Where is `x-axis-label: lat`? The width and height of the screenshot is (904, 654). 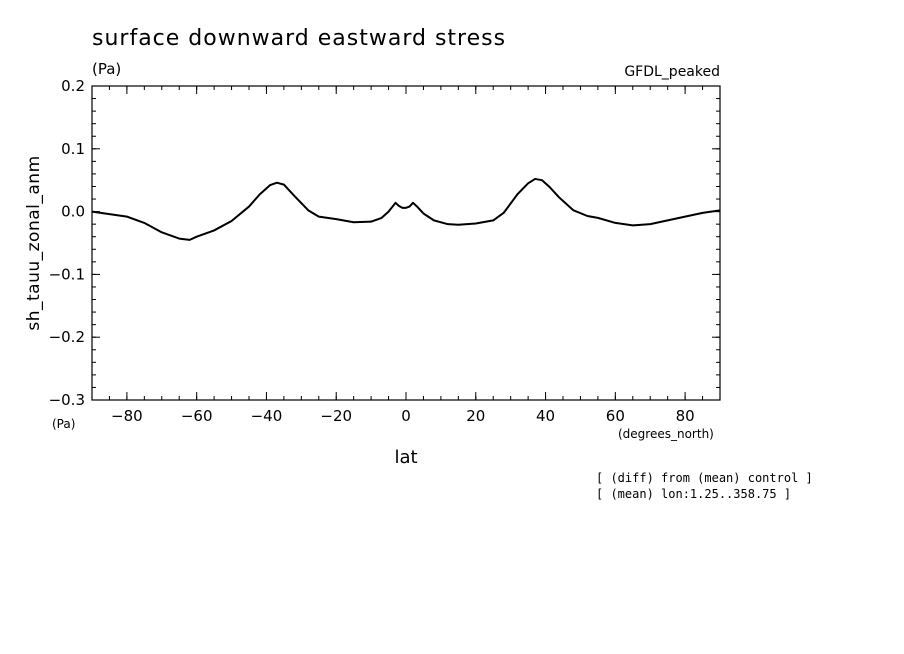 x-axis-label: lat is located at coordinates (405, 457).